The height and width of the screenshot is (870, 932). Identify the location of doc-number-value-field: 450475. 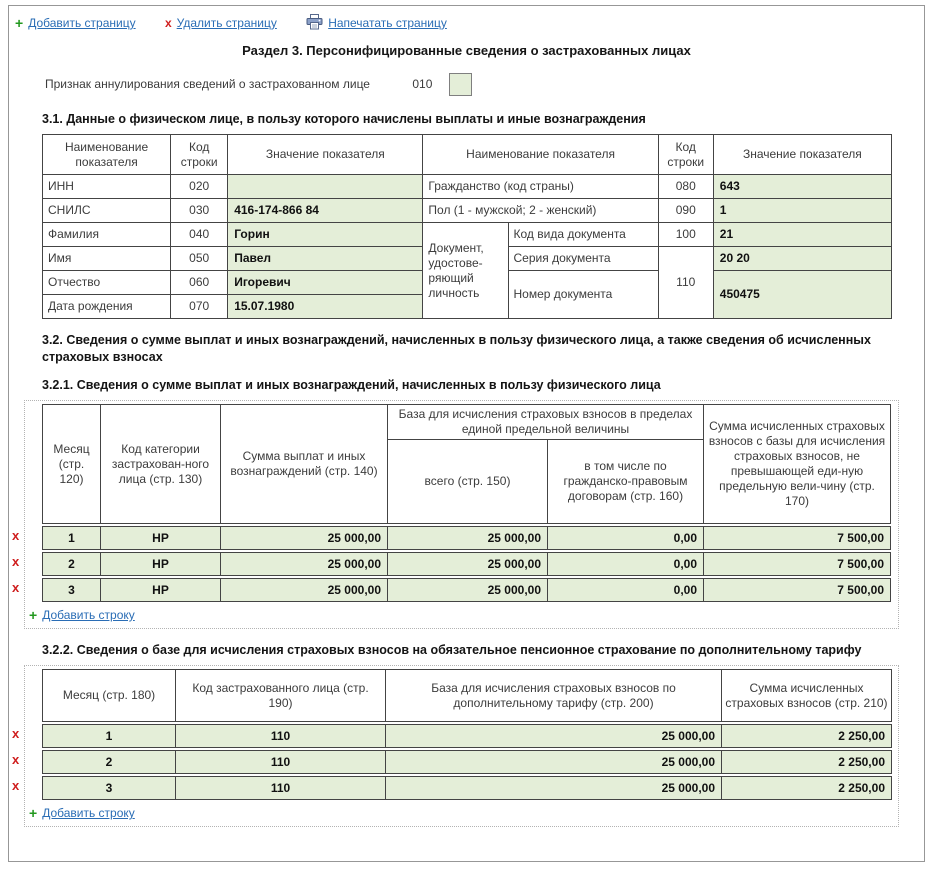
(802, 295).